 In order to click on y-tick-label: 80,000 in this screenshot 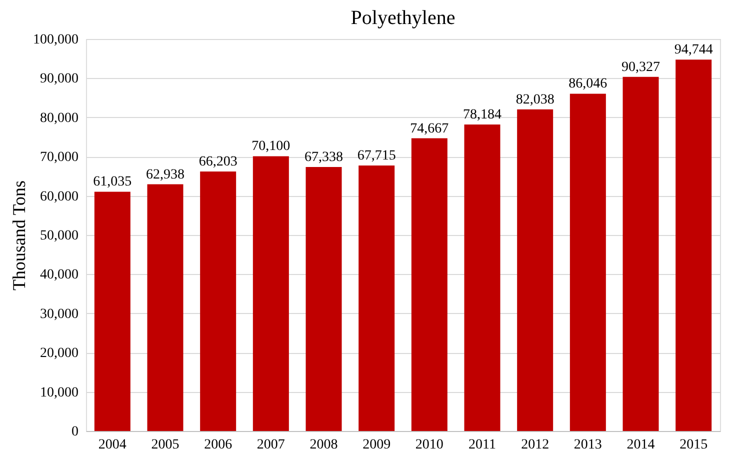, I will do `click(59, 118)`.